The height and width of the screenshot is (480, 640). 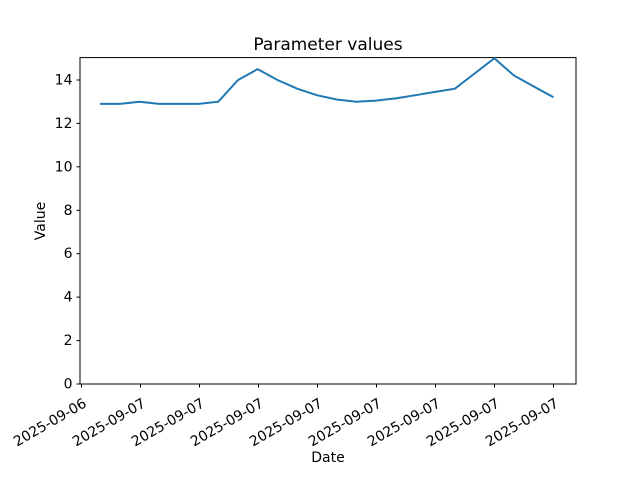 What do you see at coordinates (68, 385) in the screenshot?
I see `y-tick-label: 0` at bounding box center [68, 385].